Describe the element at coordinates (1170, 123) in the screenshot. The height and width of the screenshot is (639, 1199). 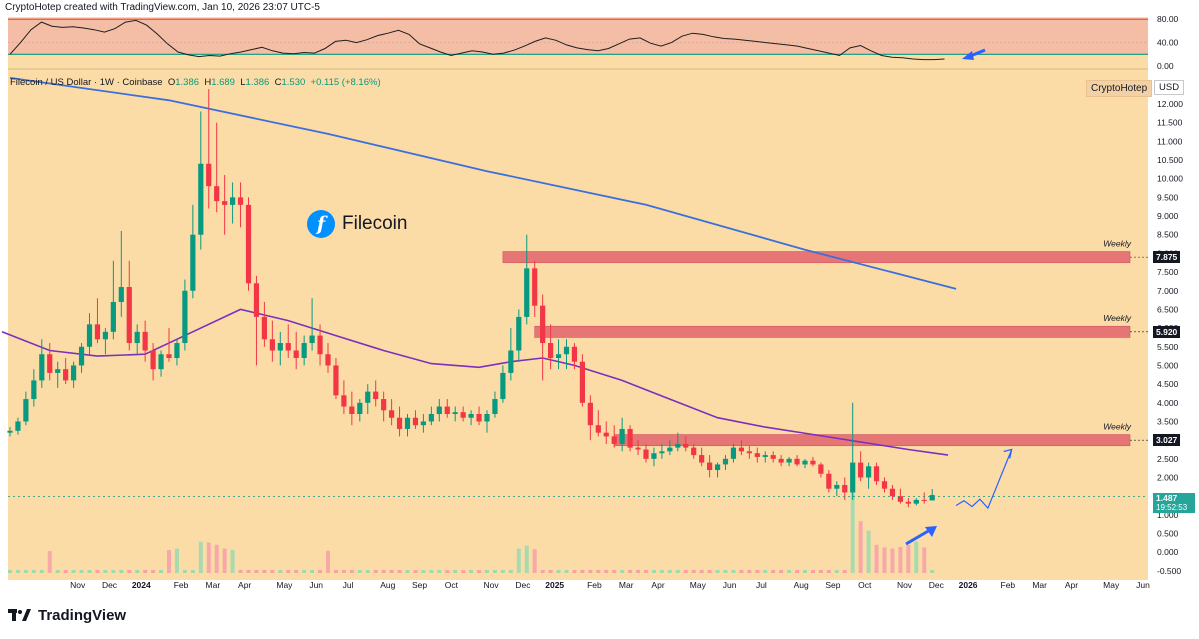
I see `price-tick-label: 11.500` at that location.